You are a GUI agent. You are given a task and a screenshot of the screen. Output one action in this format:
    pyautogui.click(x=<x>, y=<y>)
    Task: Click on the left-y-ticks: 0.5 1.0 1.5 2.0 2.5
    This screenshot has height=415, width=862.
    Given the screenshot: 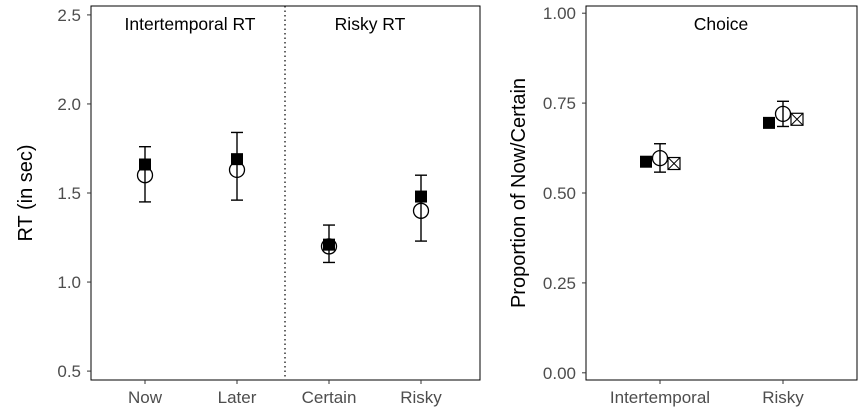 What is the action you would take?
    pyautogui.click(x=74, y=193)
    